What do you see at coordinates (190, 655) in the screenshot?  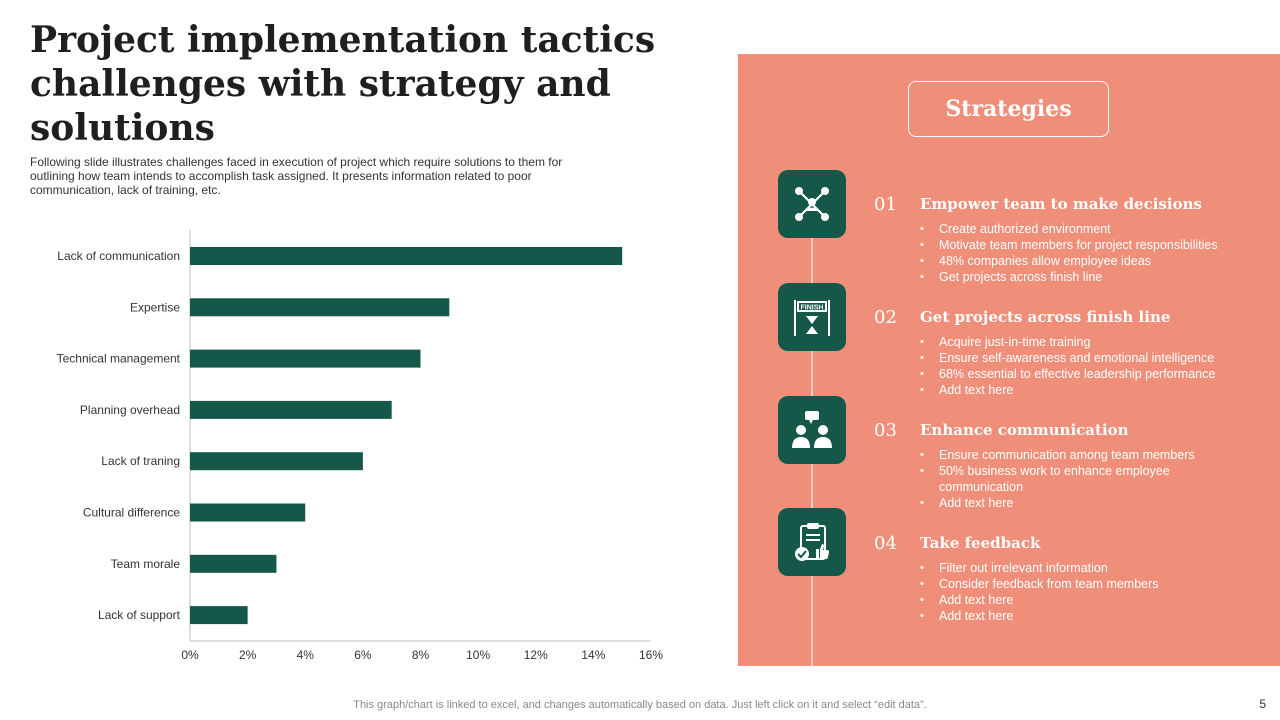 I see `x-tick-label: 0%` at bounding box center [190, 655].